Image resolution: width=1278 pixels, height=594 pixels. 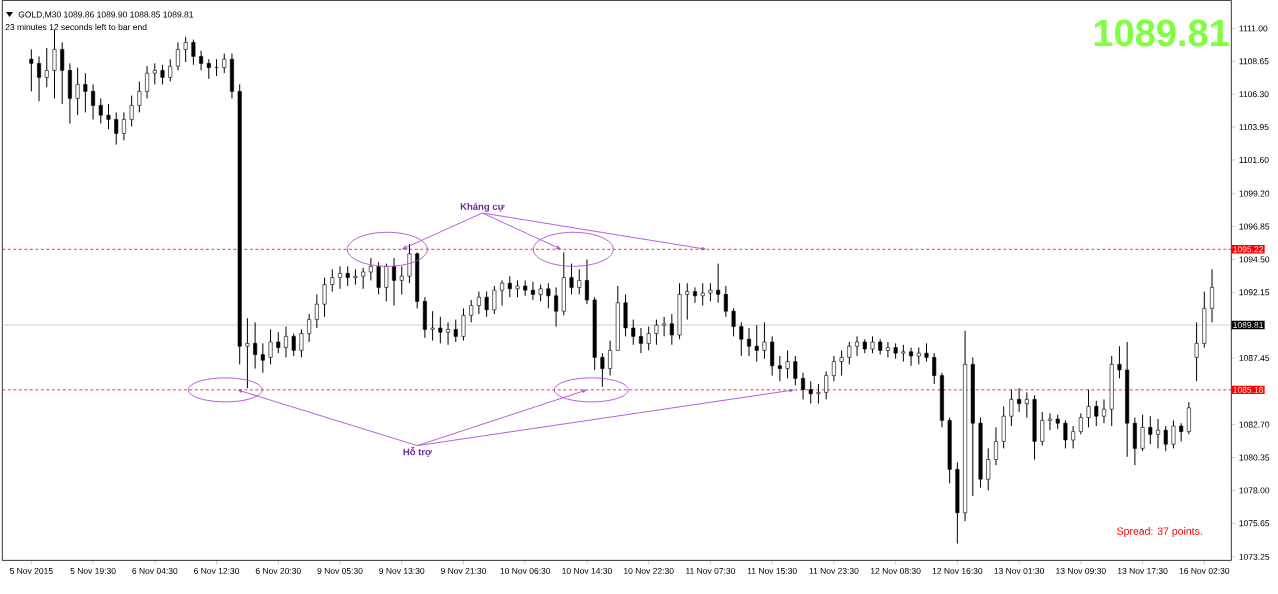 I want to click on x-tick-label: 10 Nov 06:30, so click(x=525, y=570).